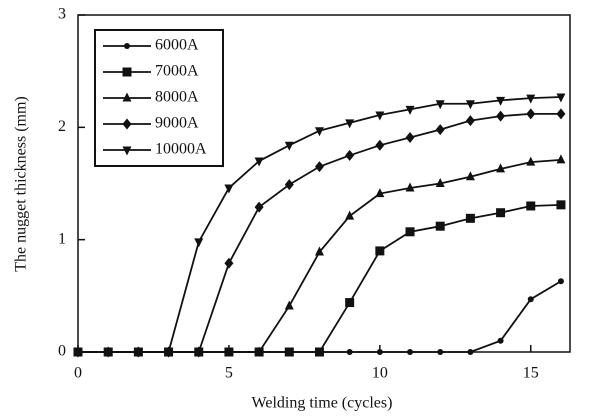  What do you see at coordinates (177, 97) in the screenshot?
I see `legend-label: 8000A` at bounding box center [177, 97].